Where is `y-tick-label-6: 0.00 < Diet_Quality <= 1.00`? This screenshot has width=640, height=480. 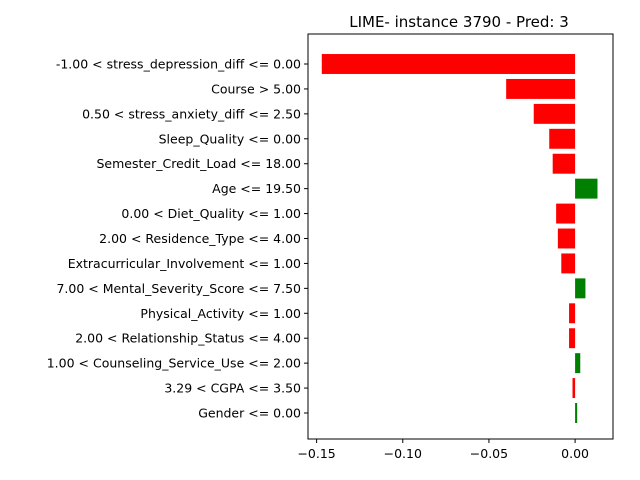 y-tick-label-6: 0.00 < Diet_Quality <= 1.00 is located at coordinates (211, 213).